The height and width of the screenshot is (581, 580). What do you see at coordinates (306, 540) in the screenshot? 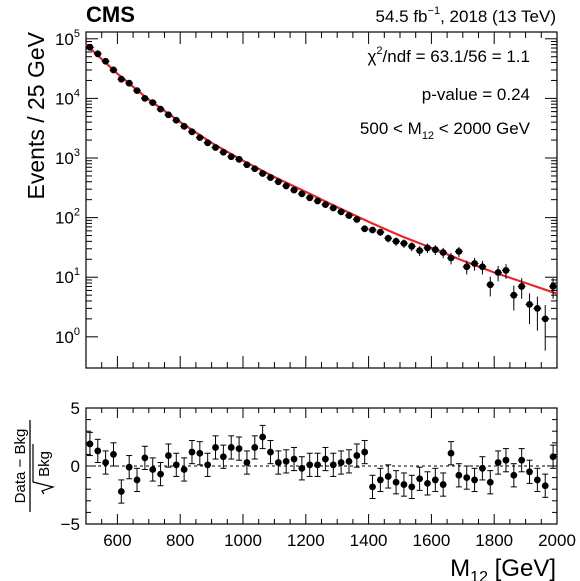
I see `ratio-x-tick-label: 1200` at bounding box center [306, 540].